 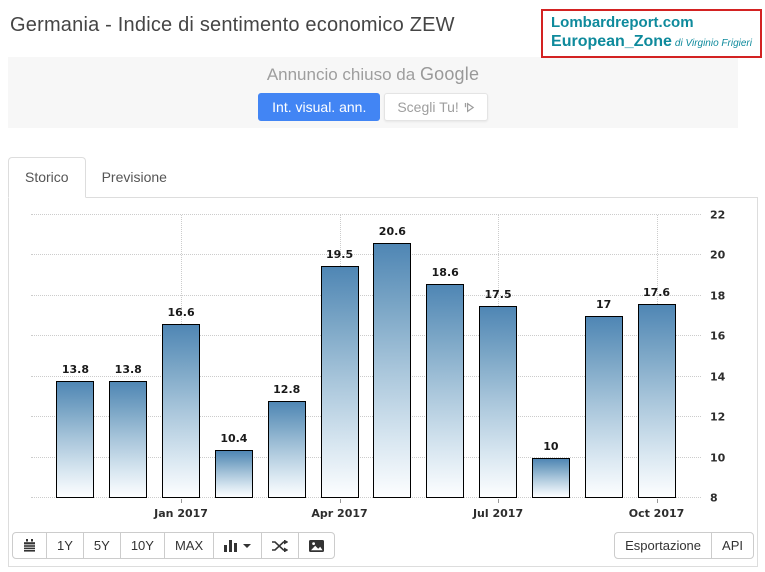 What do you see at coordinates (718, 377) in the screenshot?
I see `y-tick-label: 14` at bounding box center [718, 377].